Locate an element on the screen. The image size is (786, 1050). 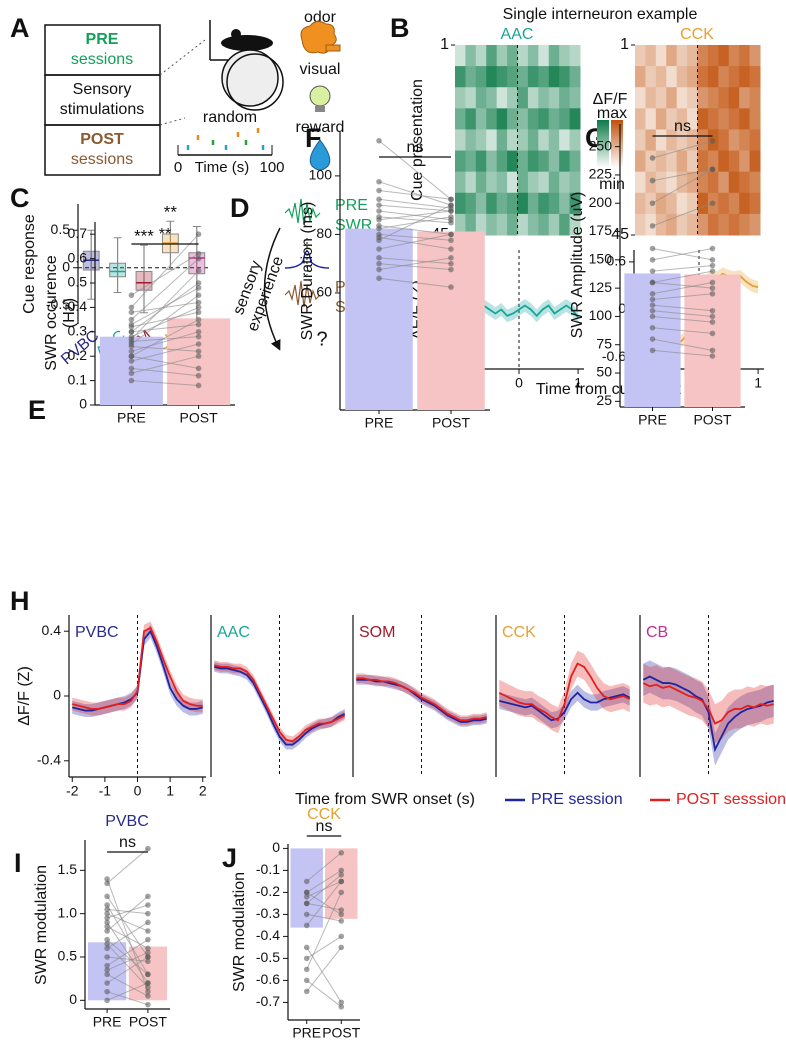
x-tick-label: 2 is located at coordinates (203, 791).